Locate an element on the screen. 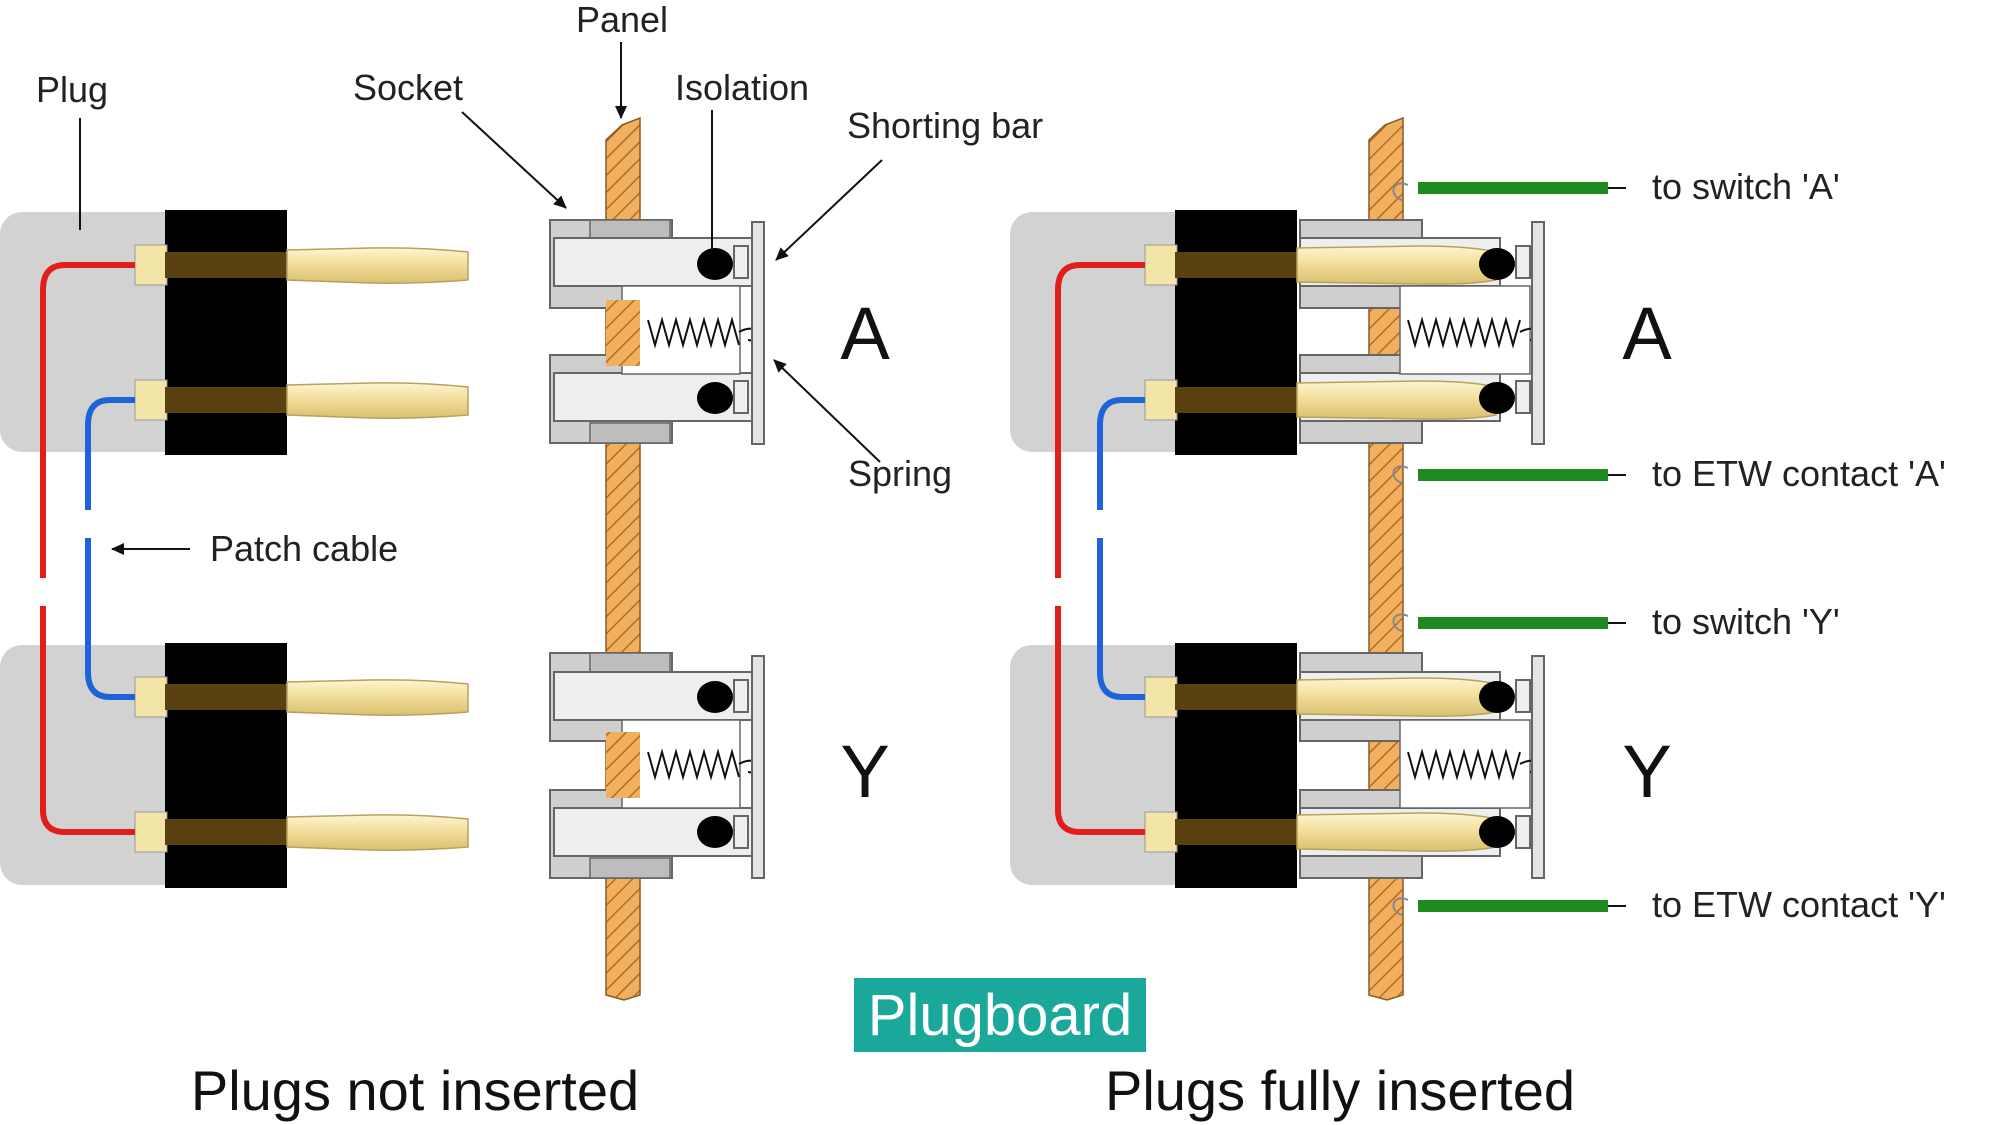 The width and height of the screenshot is (2000, 1125). panel is located at coordinates (1386, 558).